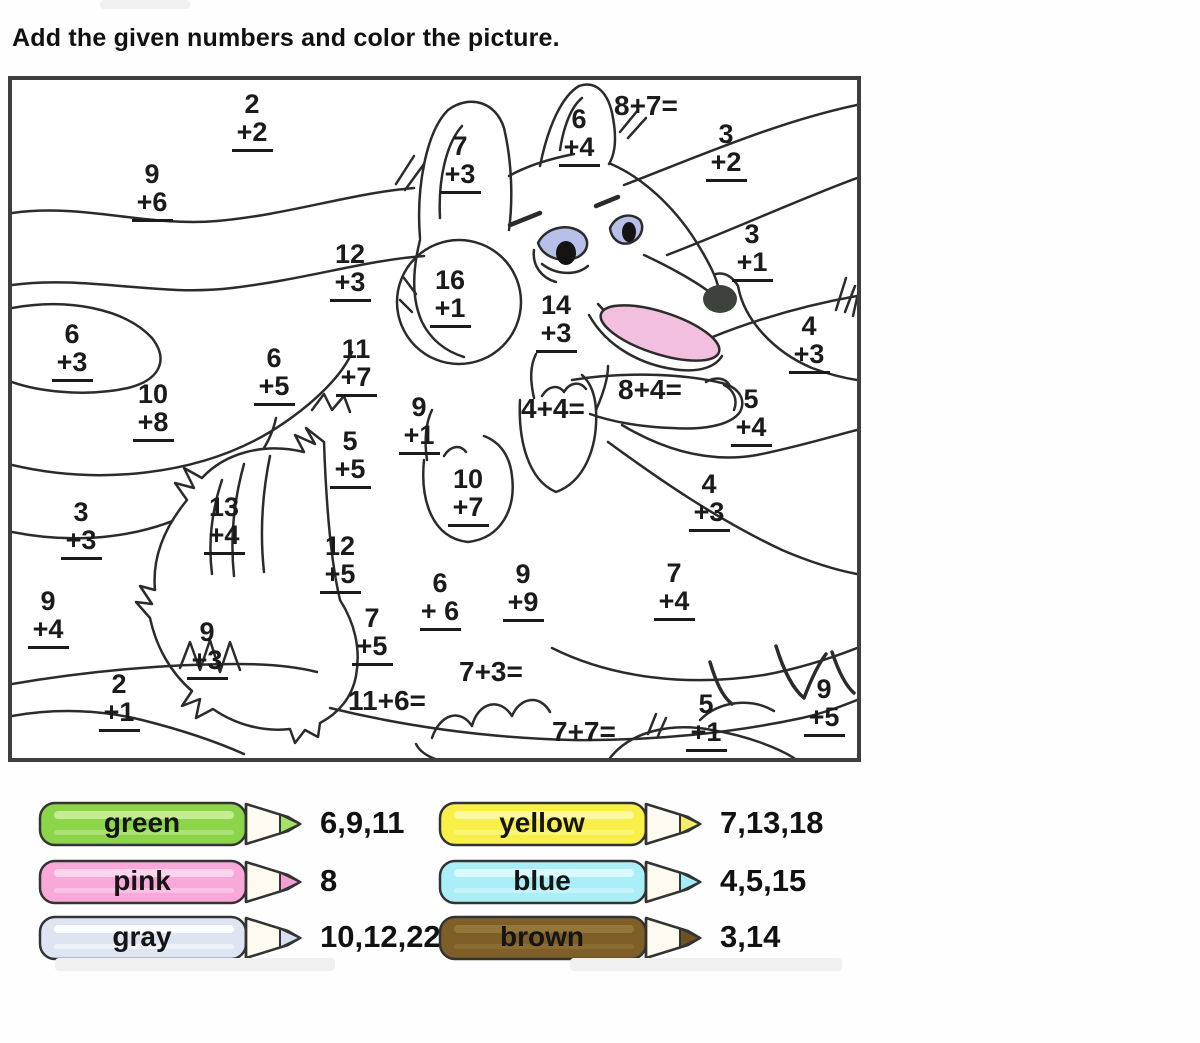 Image resolution: width=1200 pixels, height=1043 pixels. I want to click on fox-face-right, so click(665, 229).